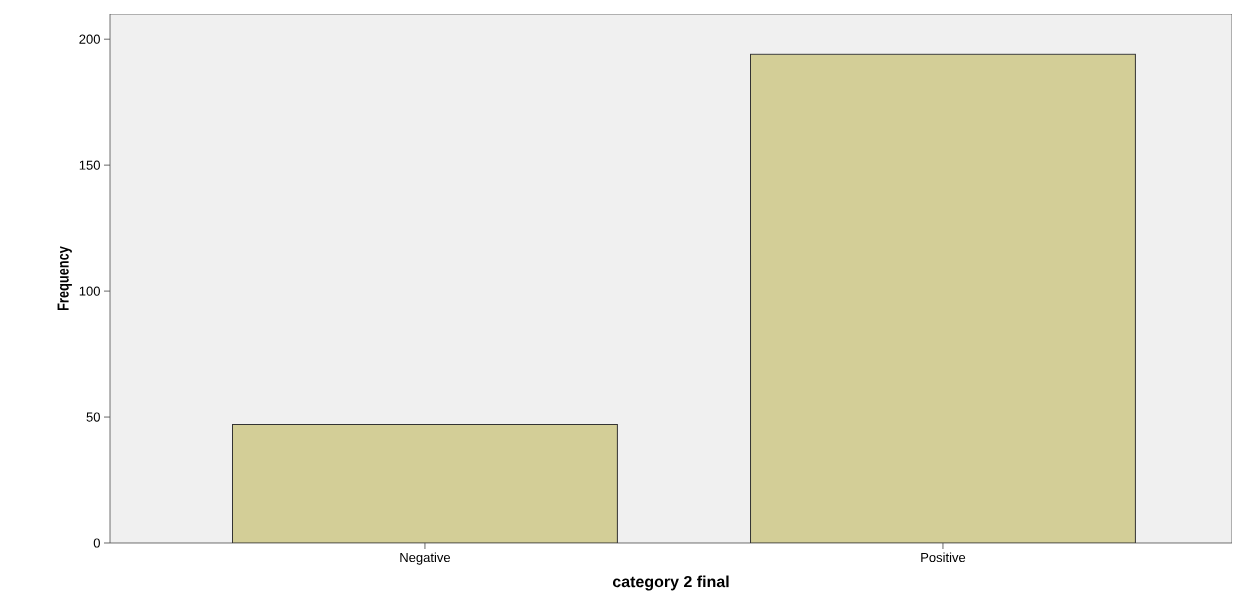  Describe the element at coordinates (670, 583) in the screenshot. I see `x-axis-title: category 2 final` at that location.